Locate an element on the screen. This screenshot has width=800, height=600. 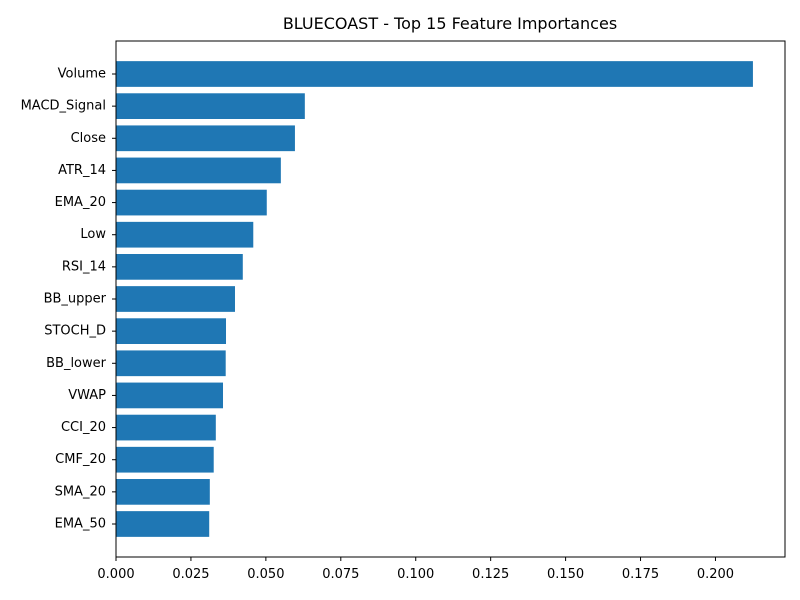
bar-vwap is located at coordinates (170, 395).